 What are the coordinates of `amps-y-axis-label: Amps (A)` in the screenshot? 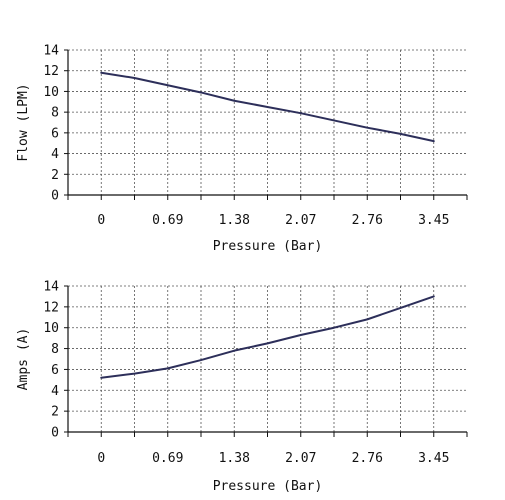 It's located at (23, 359).